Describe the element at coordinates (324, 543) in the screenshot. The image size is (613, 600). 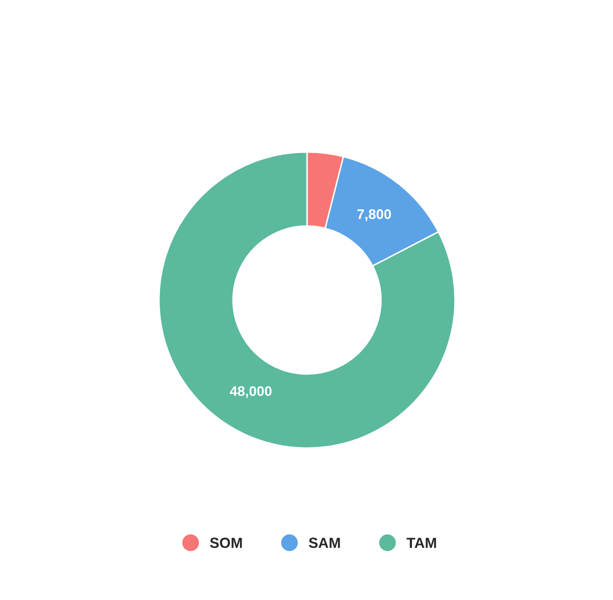
I see `legend-label: SAM` at that location.